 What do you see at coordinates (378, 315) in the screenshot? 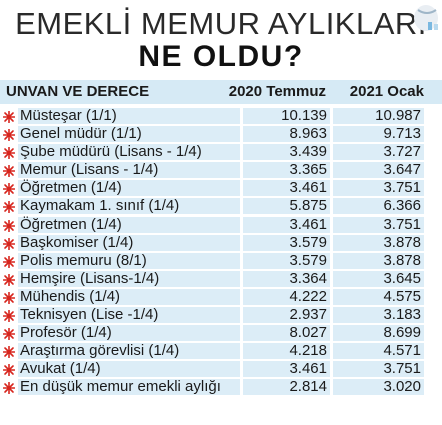
I see `row-value-2021: 3.183` at bounding box center [378, 315].